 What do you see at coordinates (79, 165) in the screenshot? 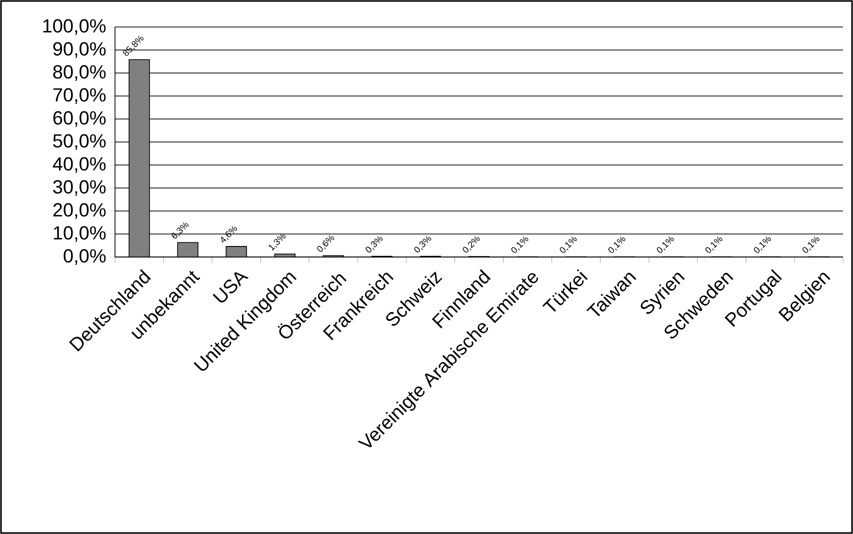
I see `y-tick-label: 40,0%` at bounding box center [79, 165].